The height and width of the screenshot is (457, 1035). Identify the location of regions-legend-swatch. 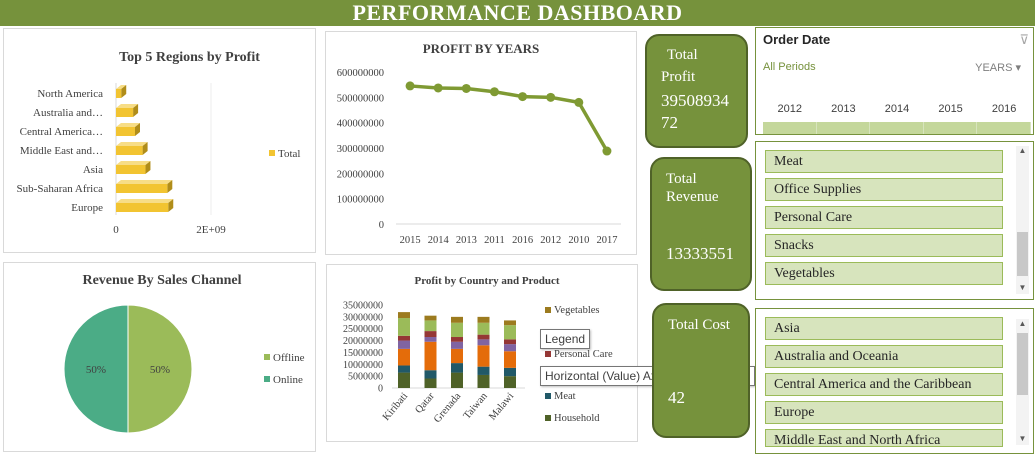
(272, 153).